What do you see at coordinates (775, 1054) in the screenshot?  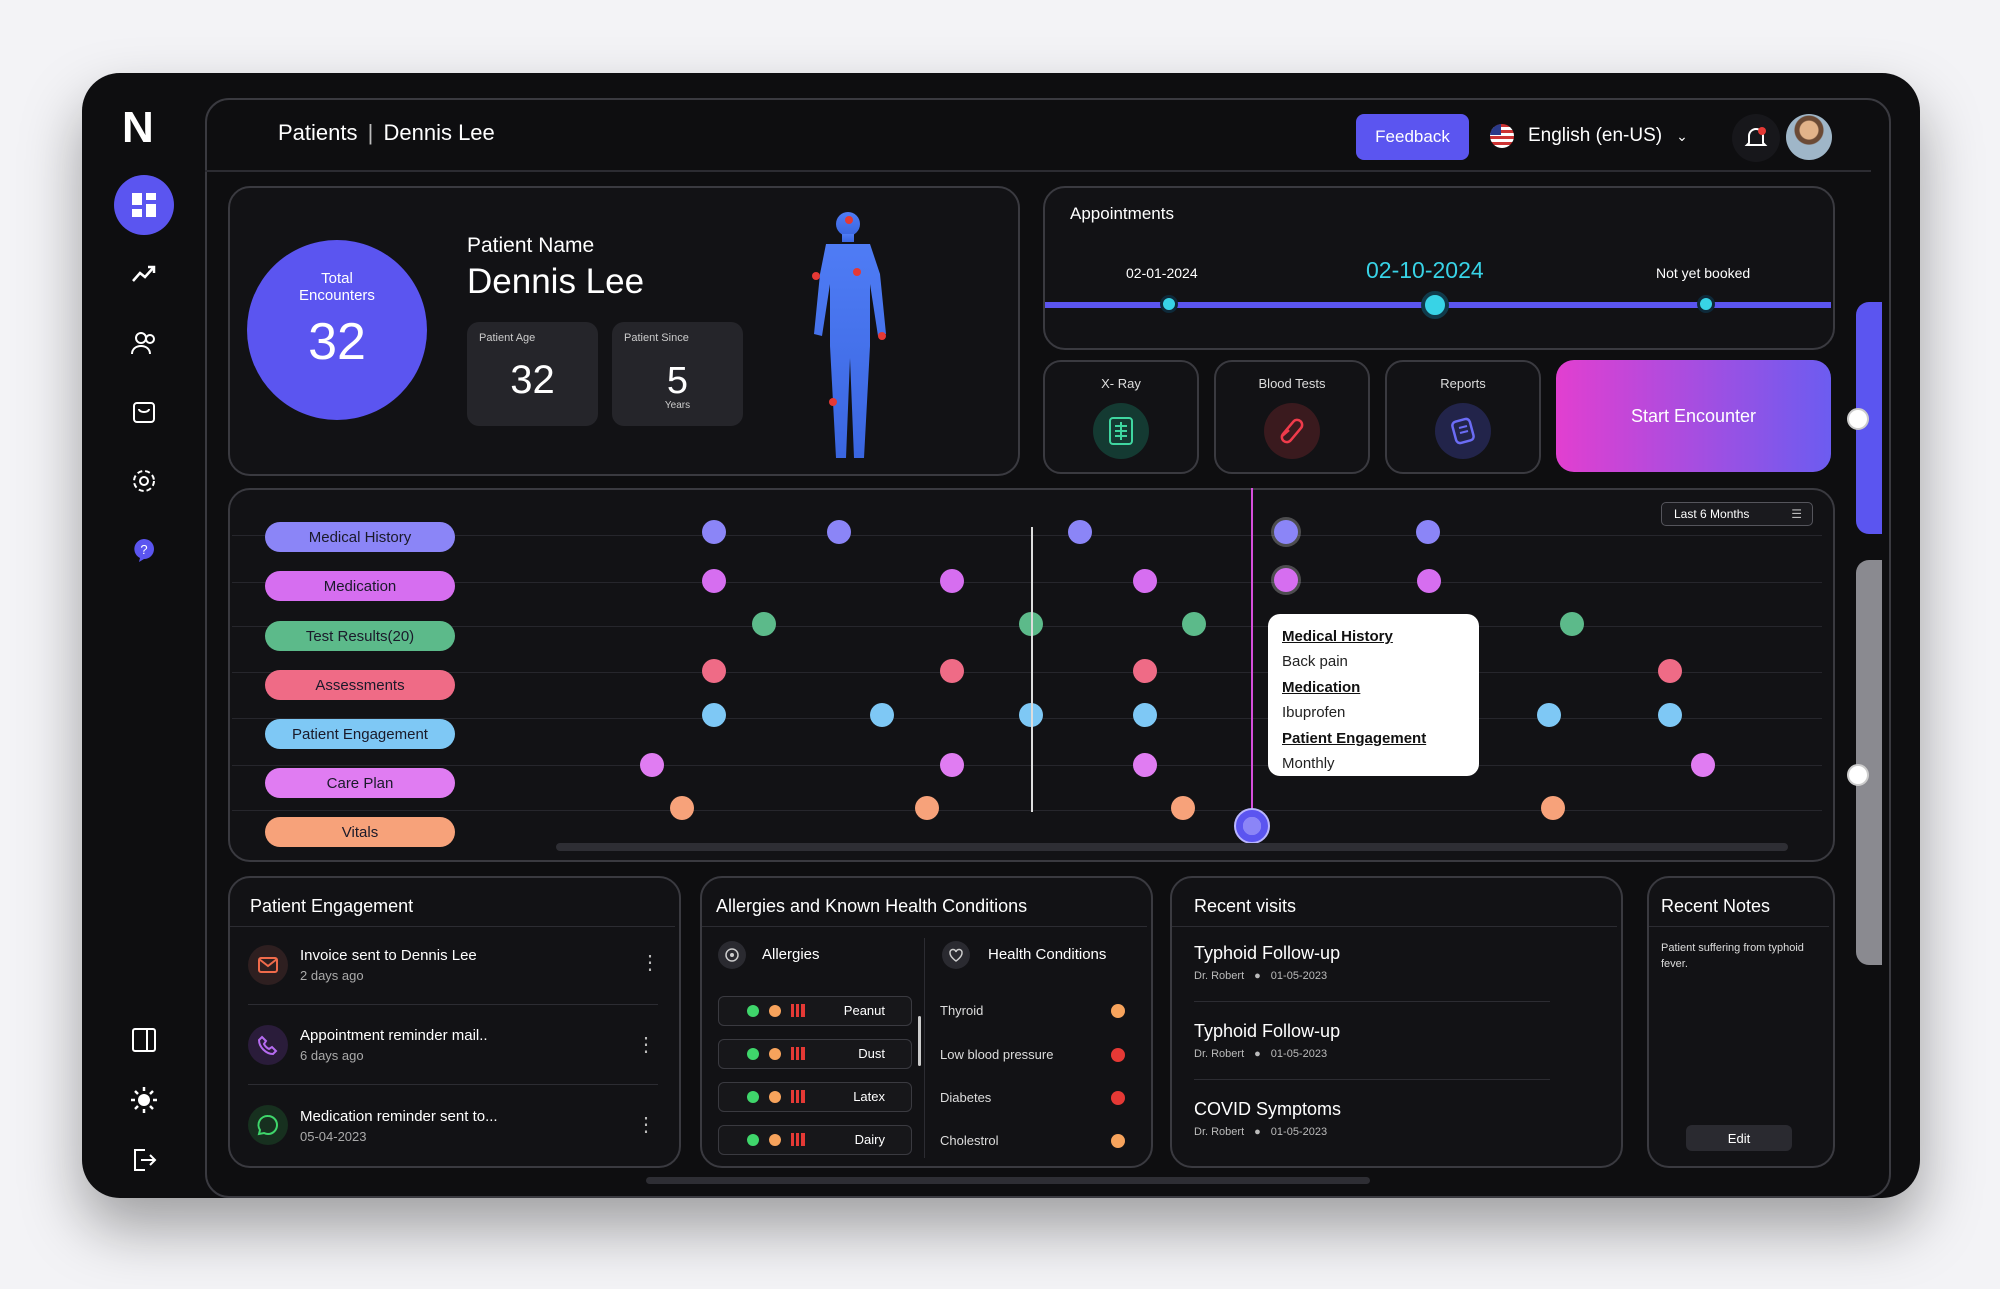 I see `severity-dot` at bounding box center [775, 1054].